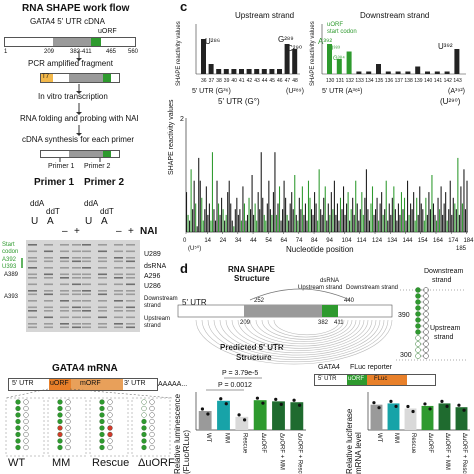  Describe the element at coordinates (430, 443) in the screenshot. I see `mrna-cat-3: ΔuORF` at that location.